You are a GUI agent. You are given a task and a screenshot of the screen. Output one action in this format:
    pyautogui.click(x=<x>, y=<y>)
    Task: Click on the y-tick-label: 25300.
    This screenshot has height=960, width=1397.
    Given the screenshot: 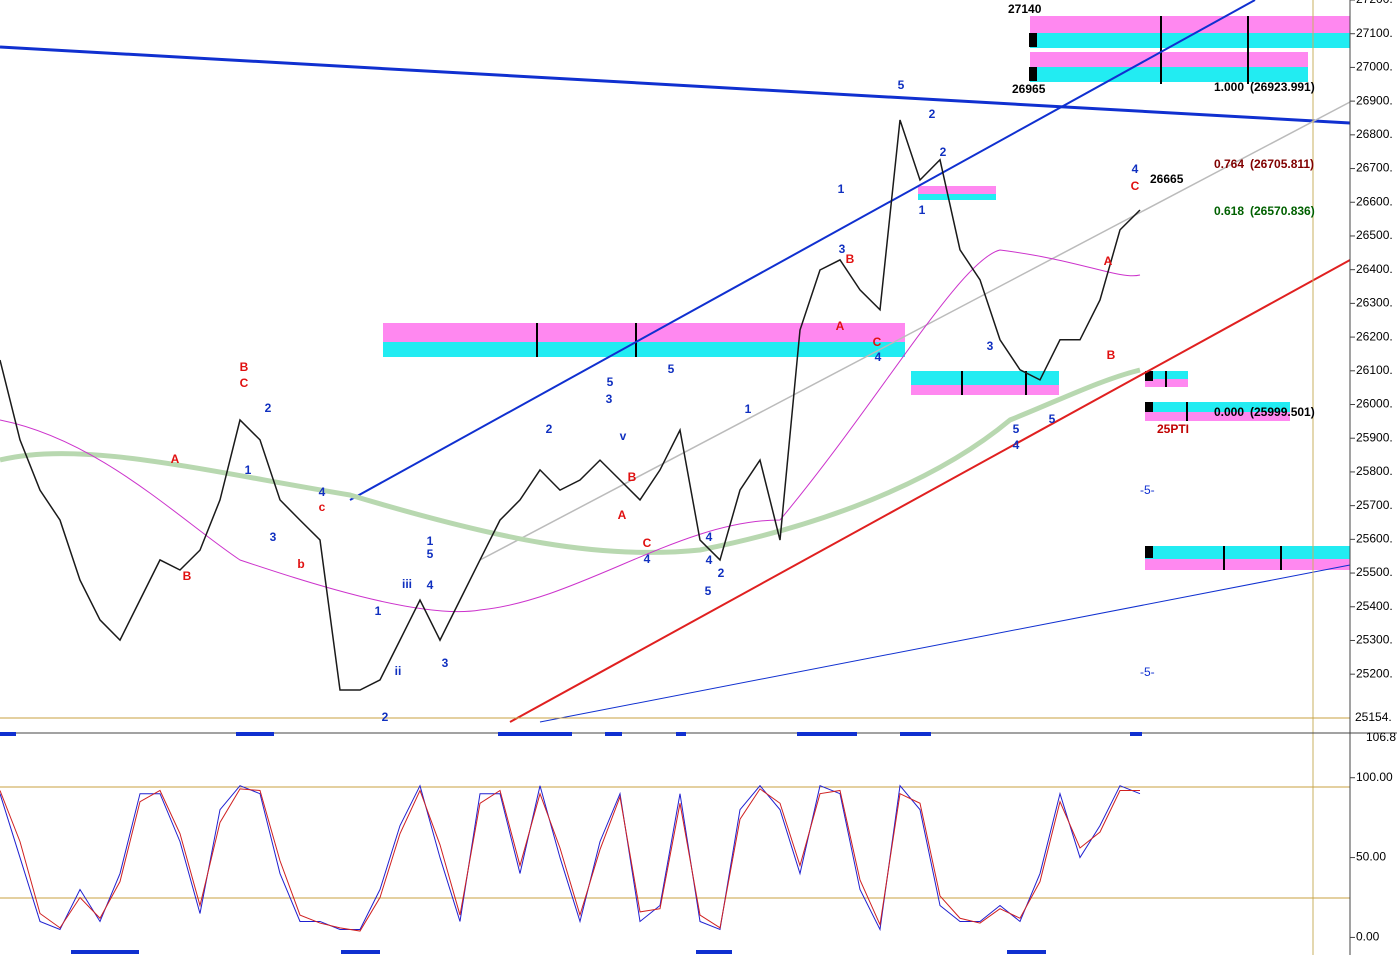 What is the action you would take?
    pyautogui.click(x=1374, y=640)
    